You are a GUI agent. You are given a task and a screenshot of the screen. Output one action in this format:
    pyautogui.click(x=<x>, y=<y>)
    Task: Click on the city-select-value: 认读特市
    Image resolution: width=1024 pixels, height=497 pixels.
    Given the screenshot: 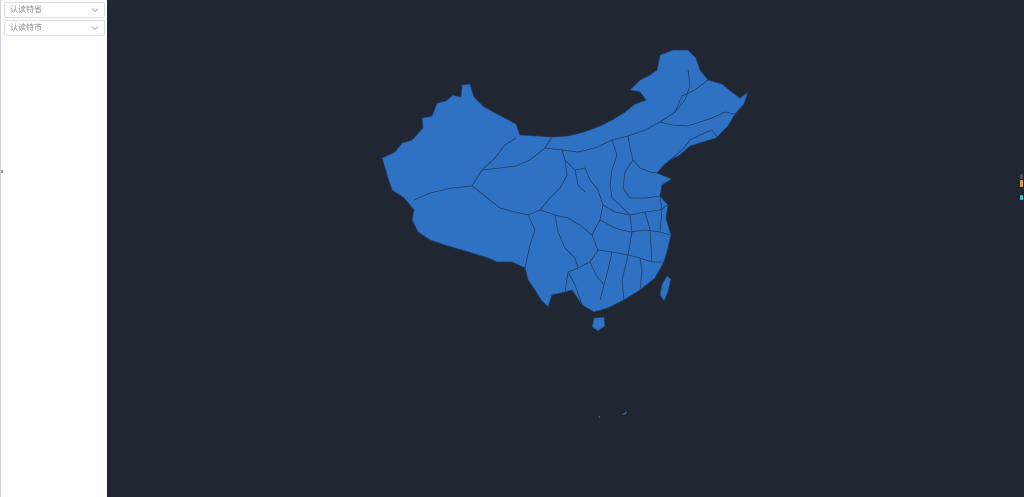 What is the action you would take?
    pyautogui.click(x=26, y=27)
    